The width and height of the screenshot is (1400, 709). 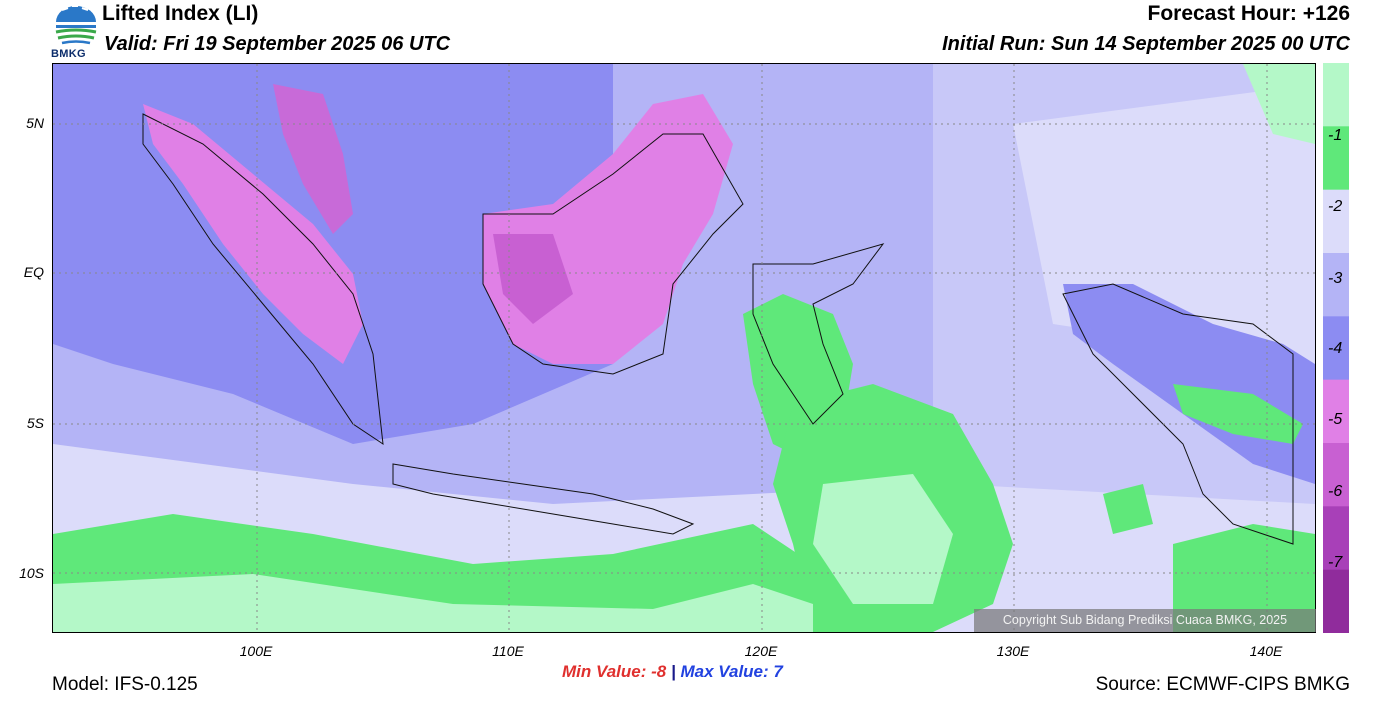 I want to click on min-value: -8, so click(x=659, y=671).